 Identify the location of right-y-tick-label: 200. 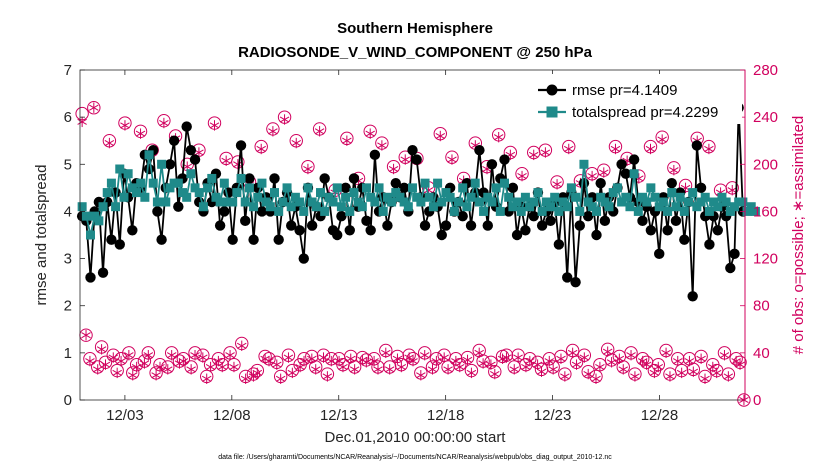
(765, 164).